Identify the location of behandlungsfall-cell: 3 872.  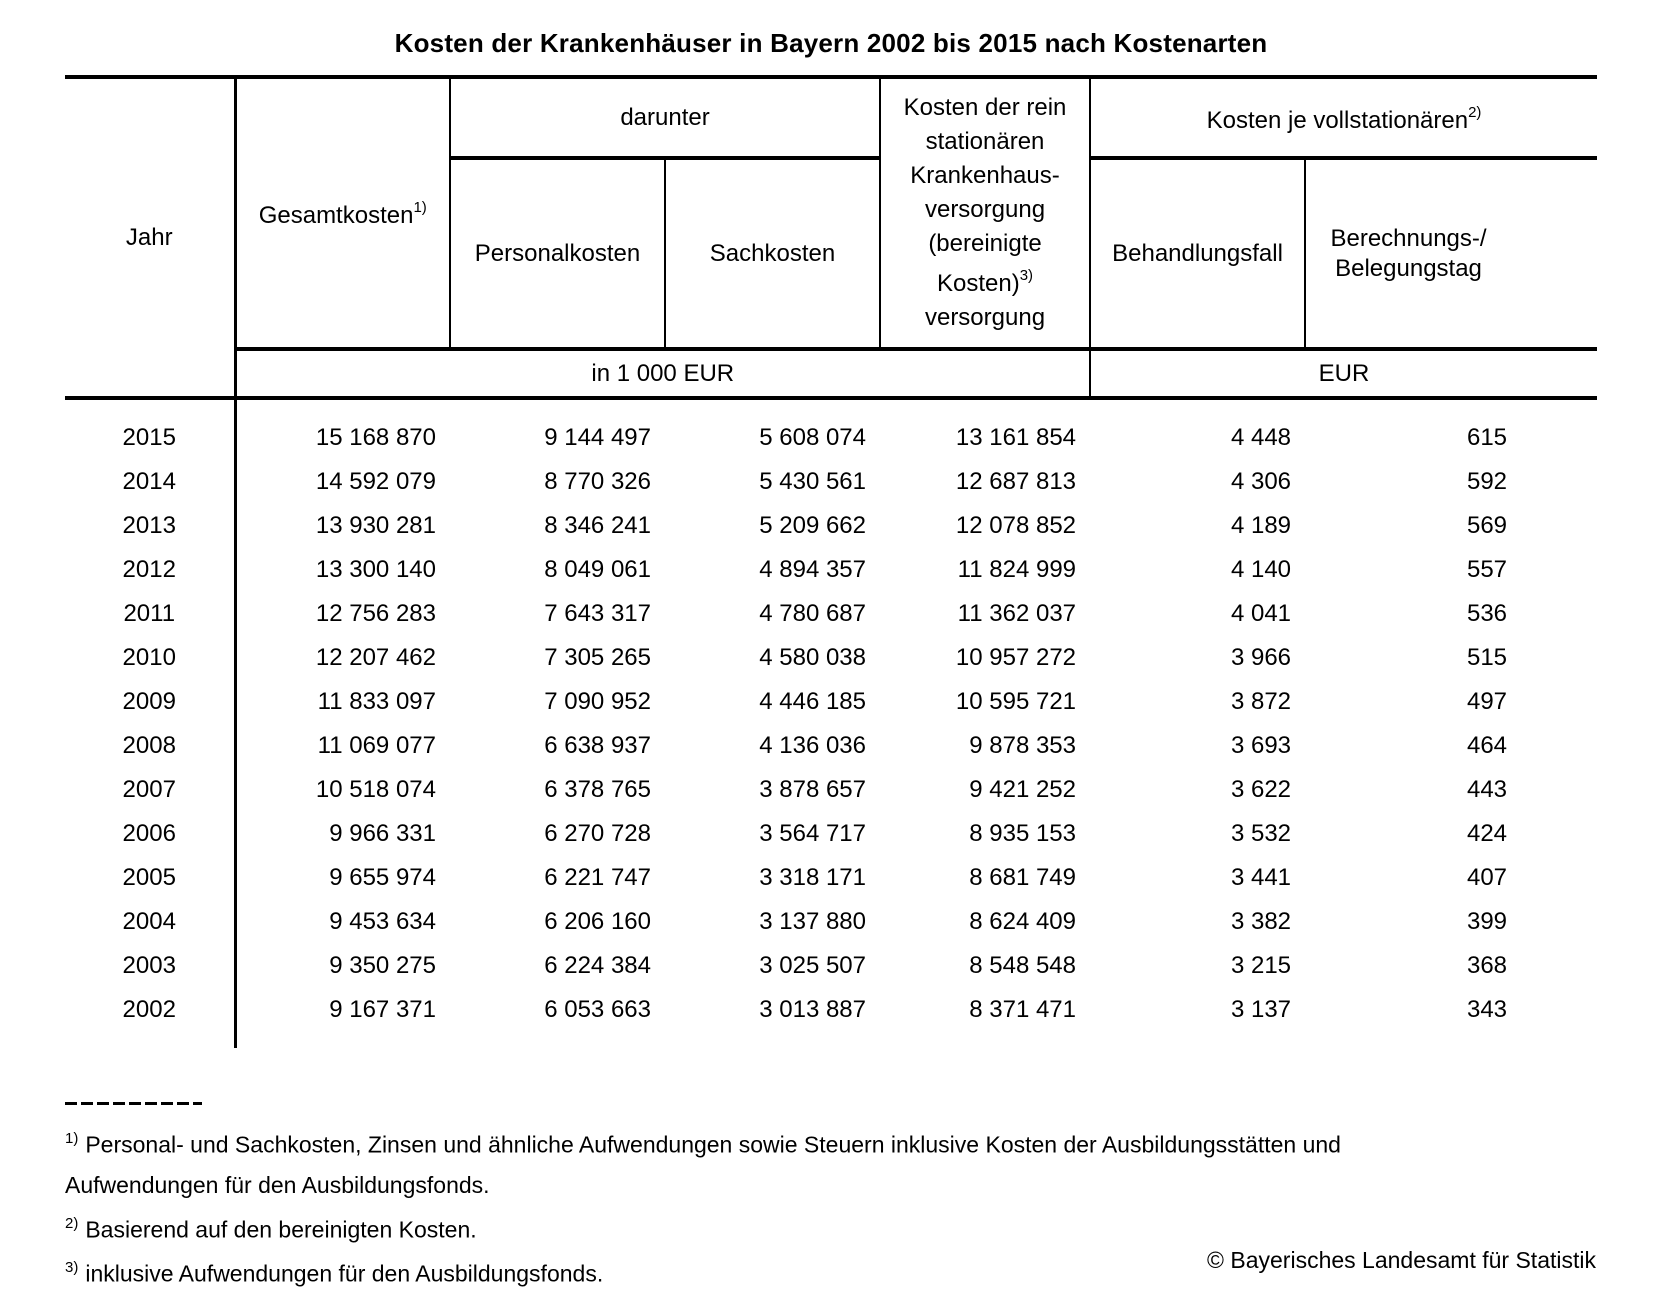
(1261, 701).